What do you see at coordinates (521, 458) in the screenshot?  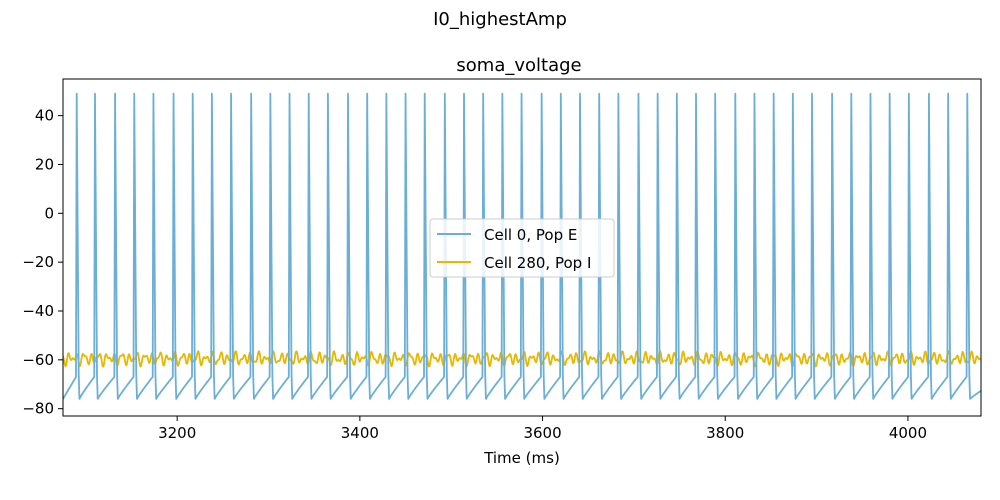 I see `x-axis-label: Time (ms)` at bounding box center [521, 458].